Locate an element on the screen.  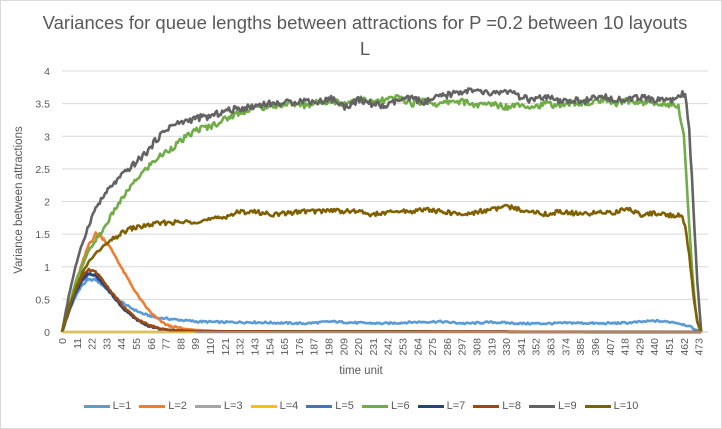
x-tick-label: 275 is located at coordinates (433, 347).